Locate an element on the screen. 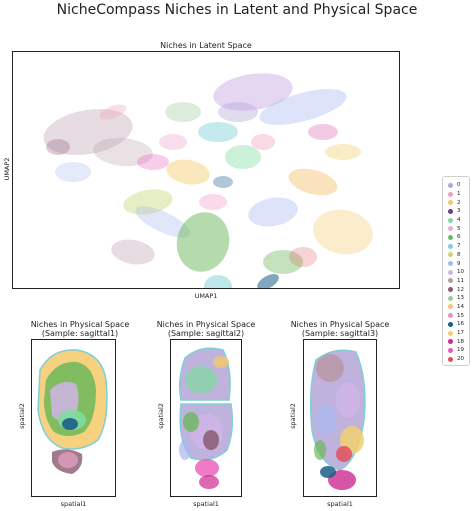 The height and width of the screenshot is (511, 474). latent-title: Niches in Latent Space is located at coordinates (206, 45).